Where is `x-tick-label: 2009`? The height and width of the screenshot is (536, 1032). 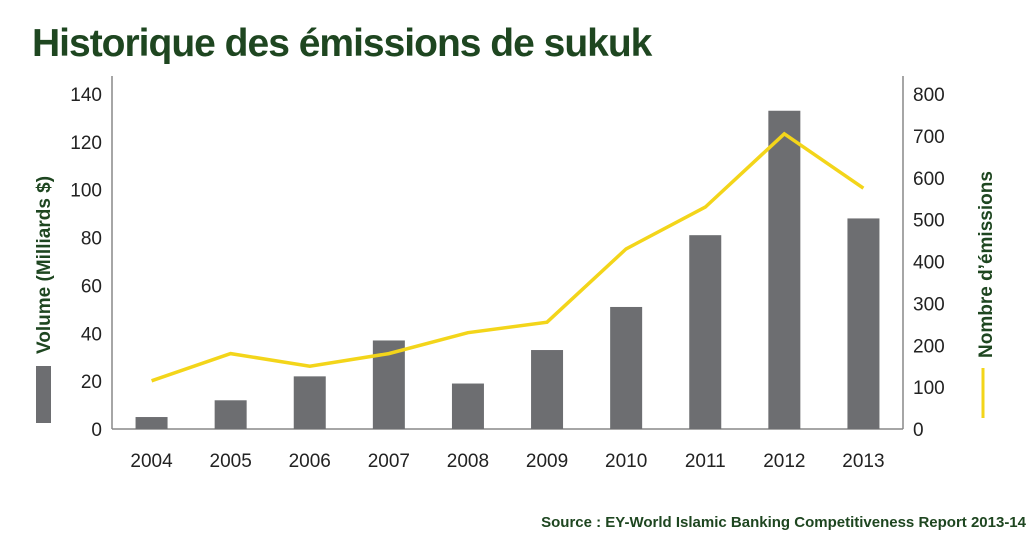 x-tick-label: 2009 is located at coordinates (547, 461).